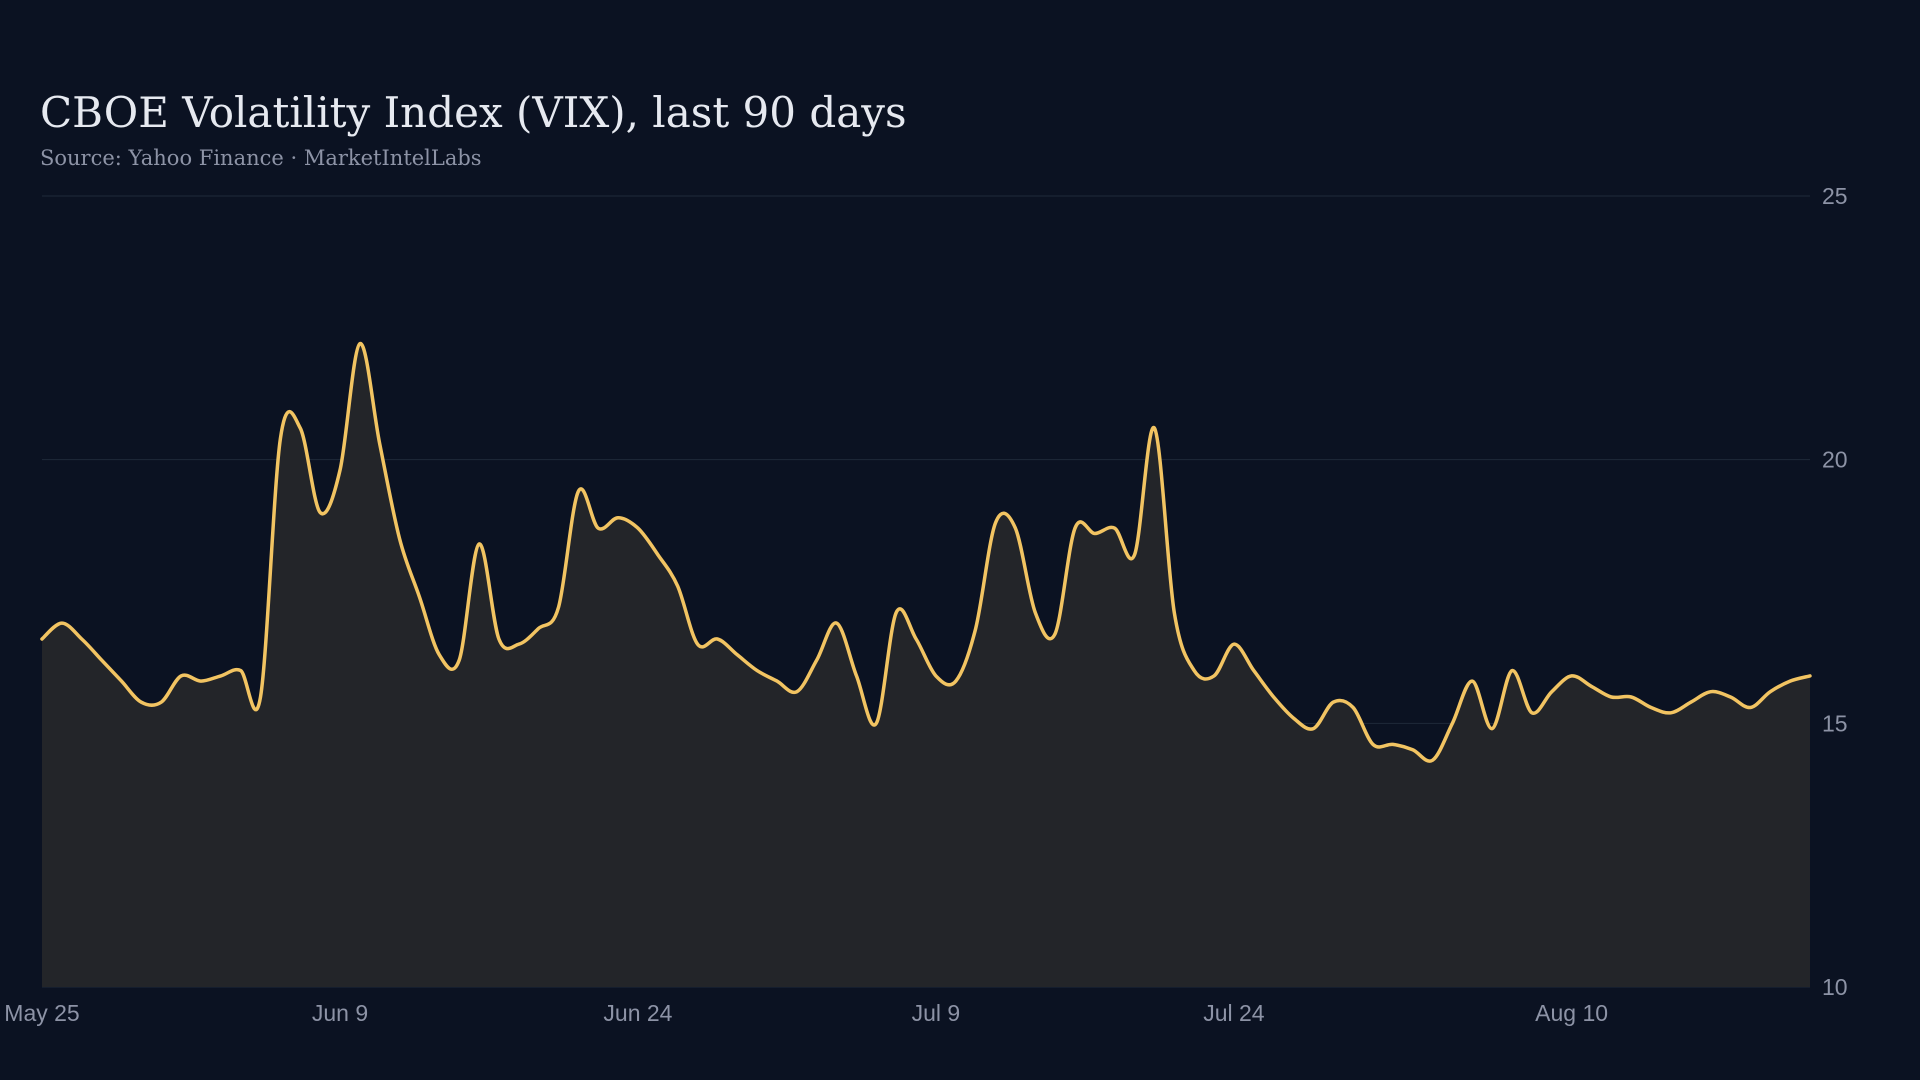  I want to click on x-tick-label: Jul 24, so click(1234, 1013).